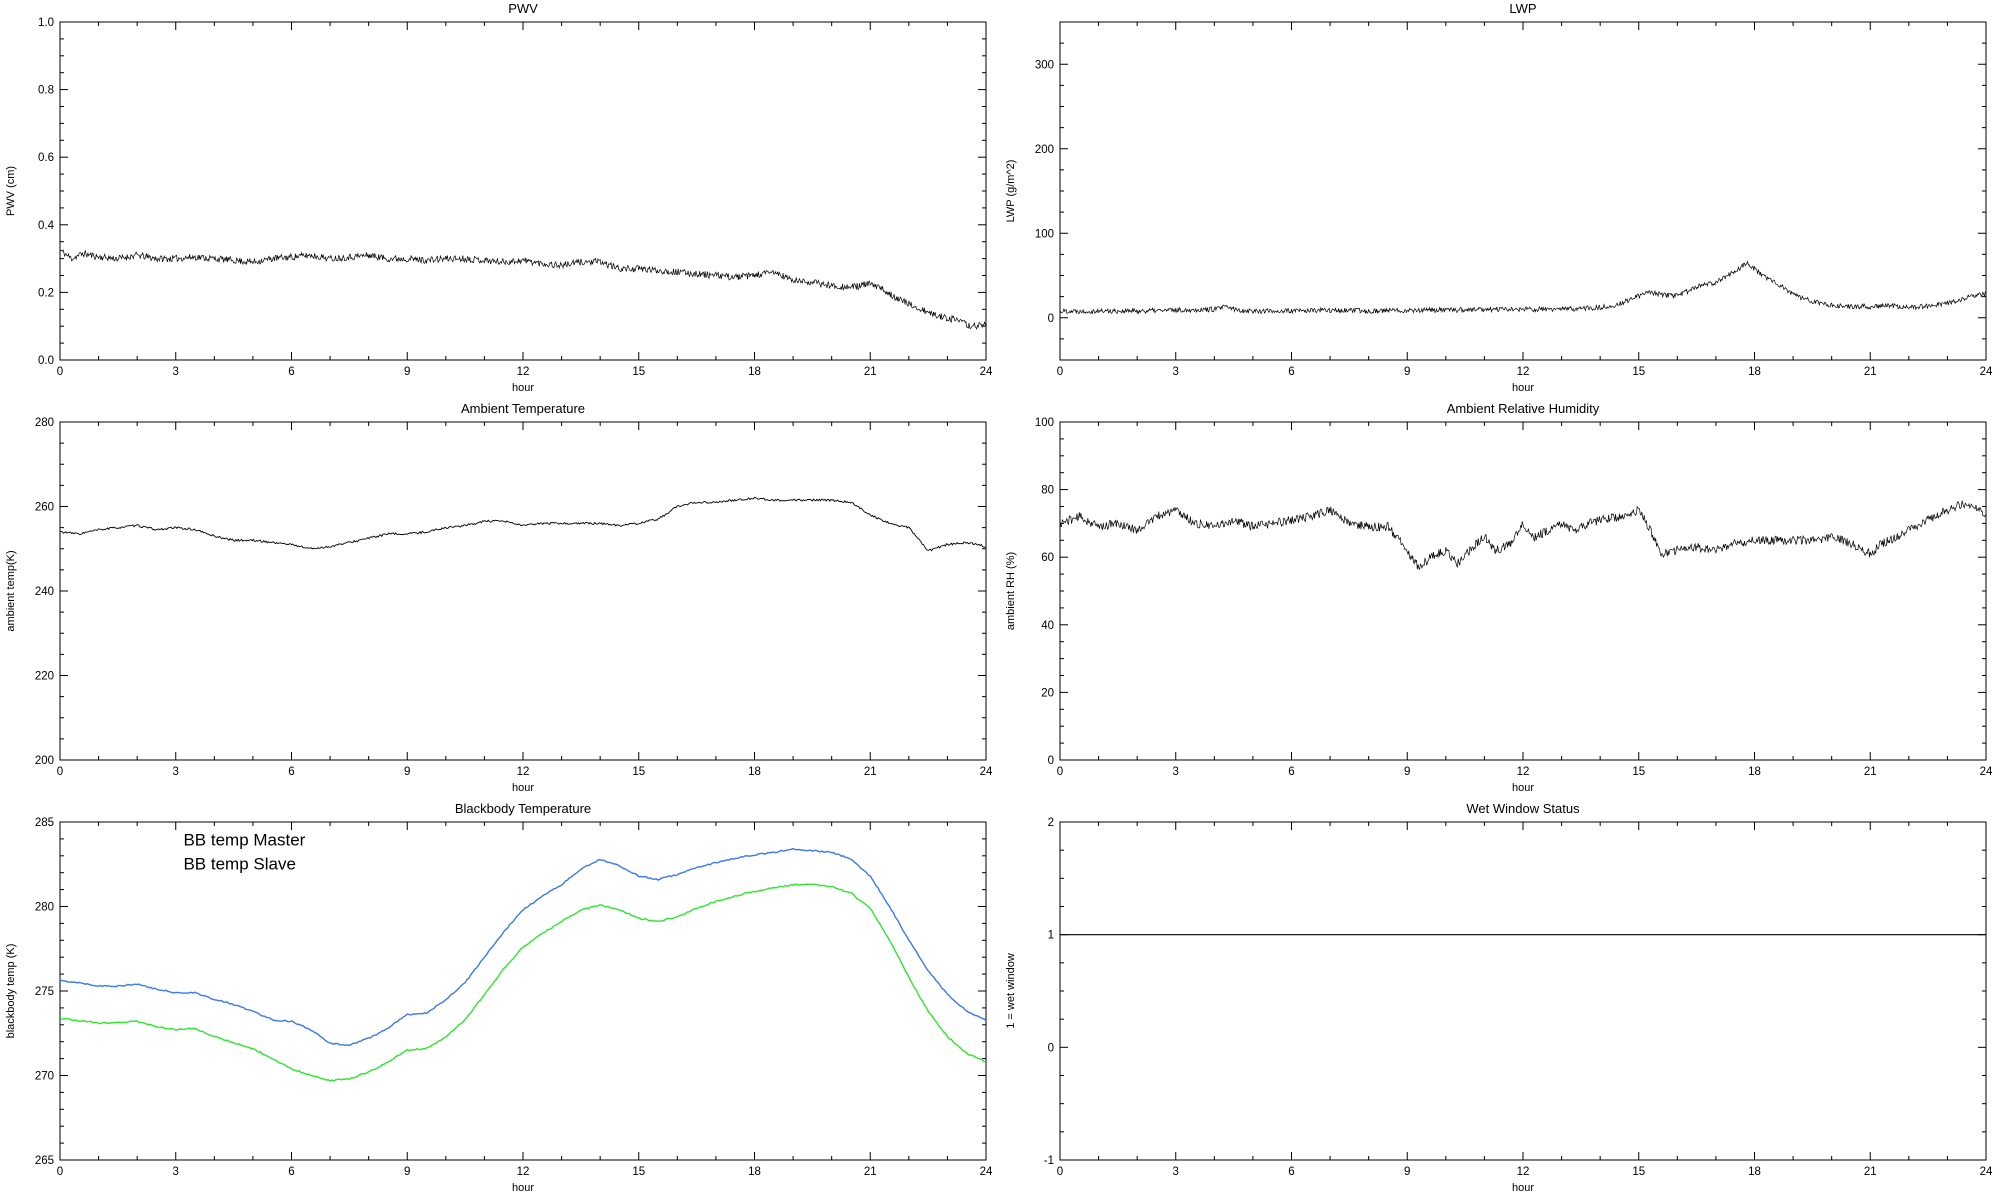  Describe the element at coordinates (46, 158) in the screenshot. I see `svg-text: 0.6` at that location.